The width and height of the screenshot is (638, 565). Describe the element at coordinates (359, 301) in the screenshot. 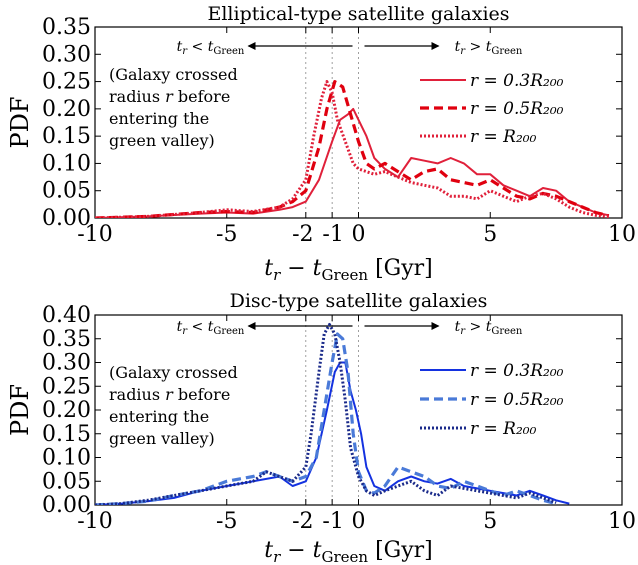

I see `chart-title: Disc-type satellite galaxies` at that location.